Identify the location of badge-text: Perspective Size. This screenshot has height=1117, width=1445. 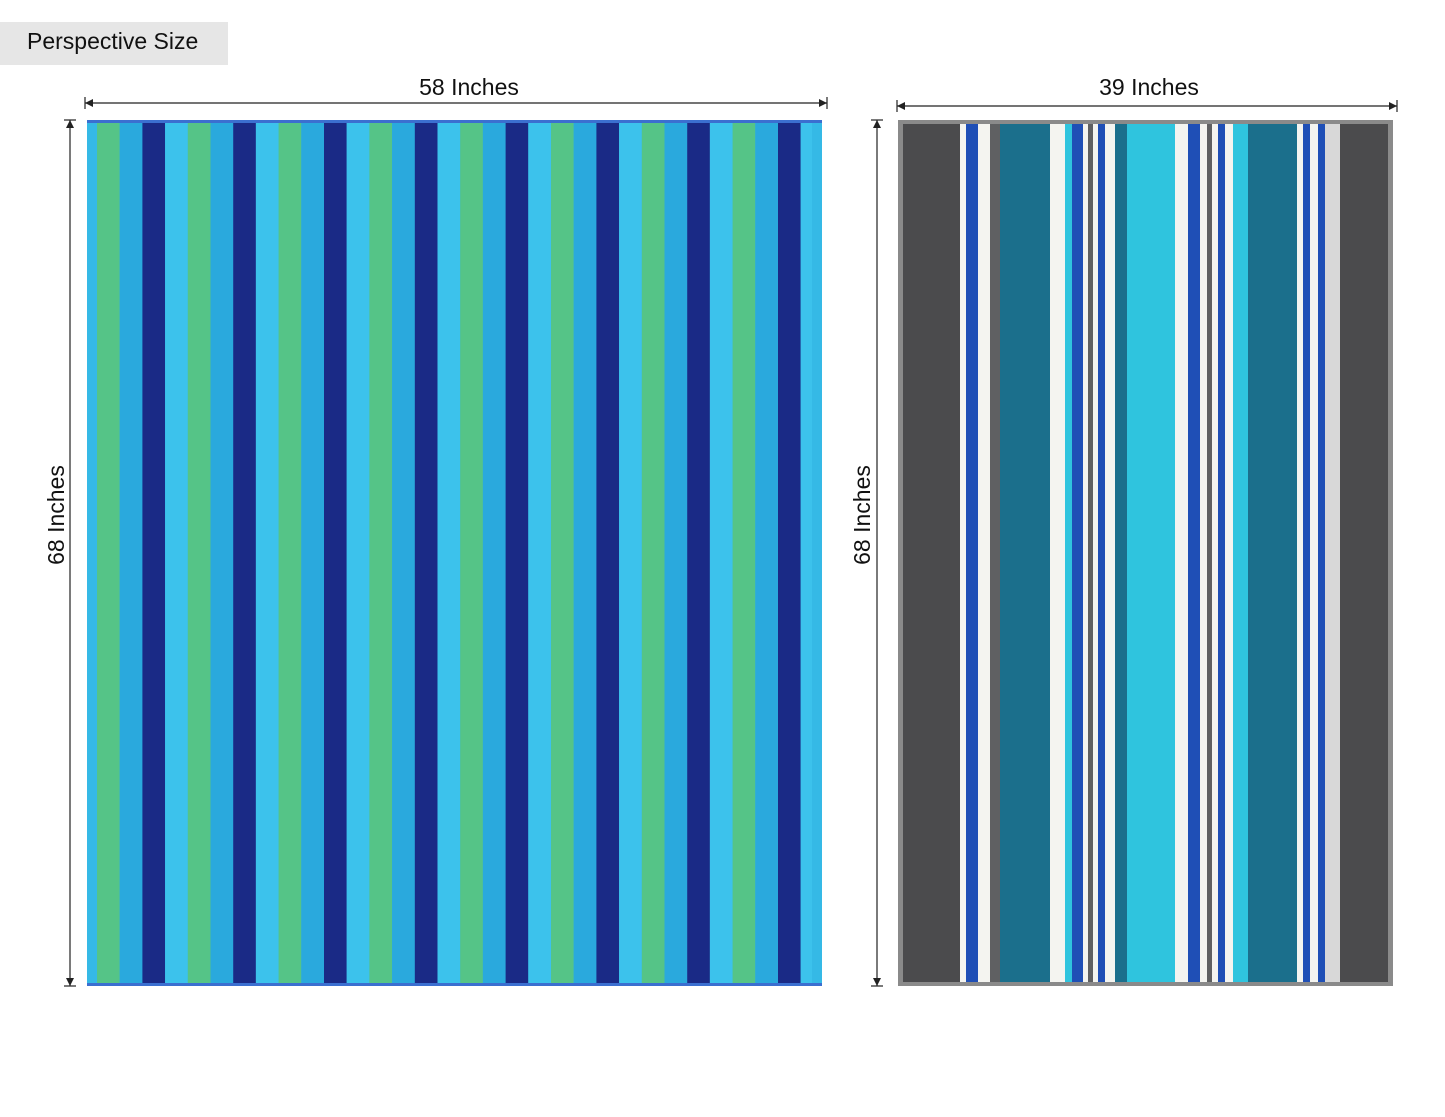
(112, 41).